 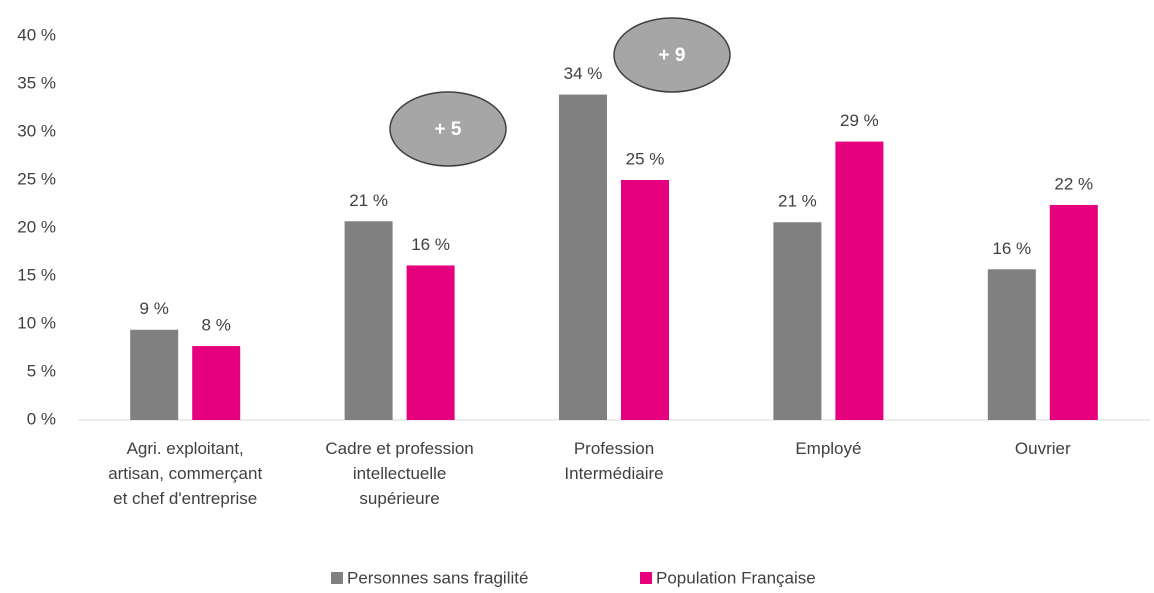 I want to click on data-label: 34 %, so click(x=583, y=73).